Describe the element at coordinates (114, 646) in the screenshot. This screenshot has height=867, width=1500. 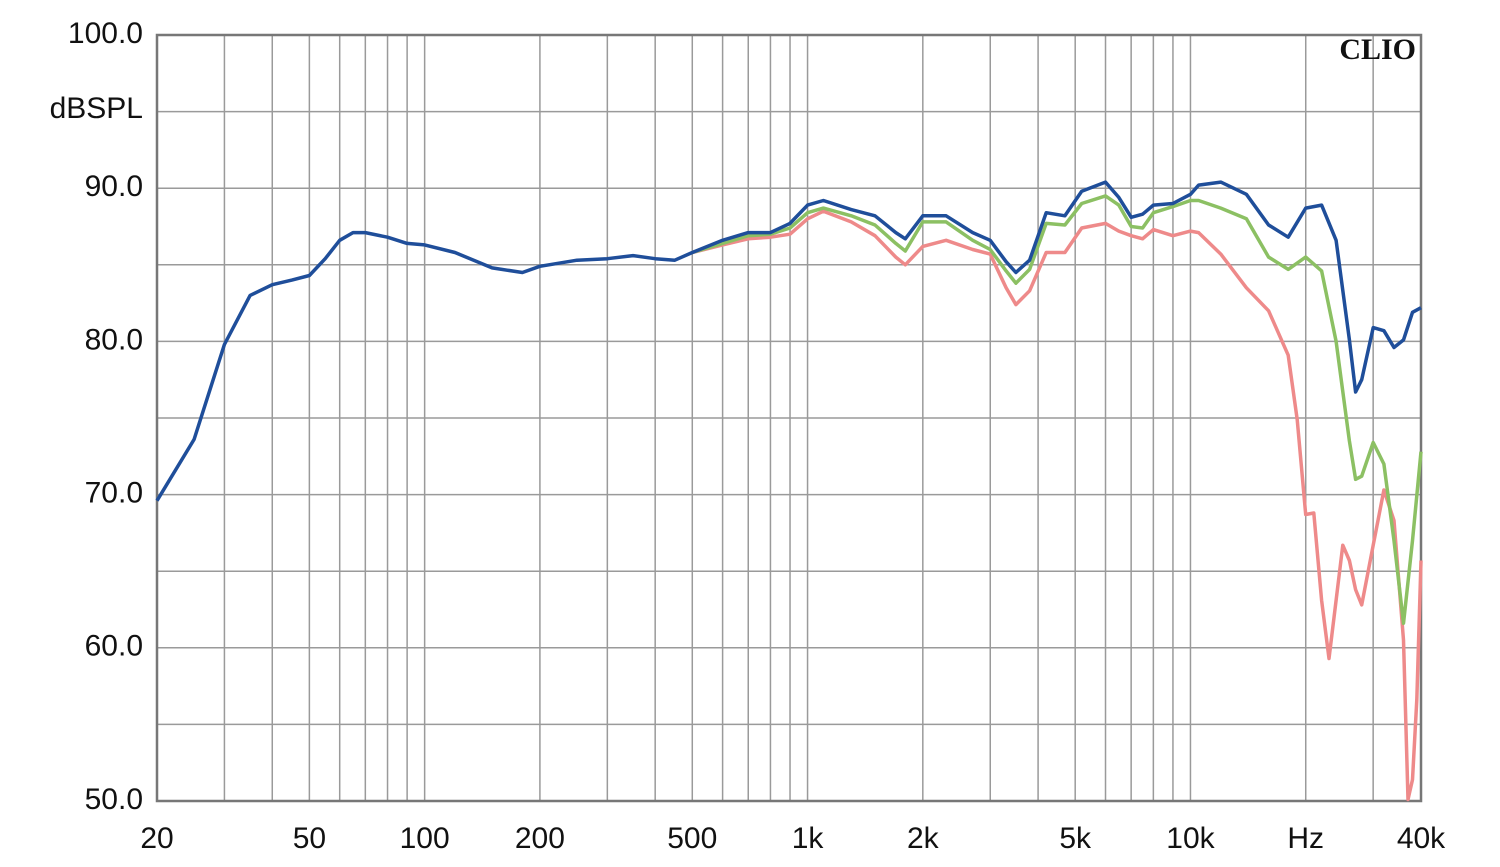
I see `y-tick-label: 60.0` at that location.